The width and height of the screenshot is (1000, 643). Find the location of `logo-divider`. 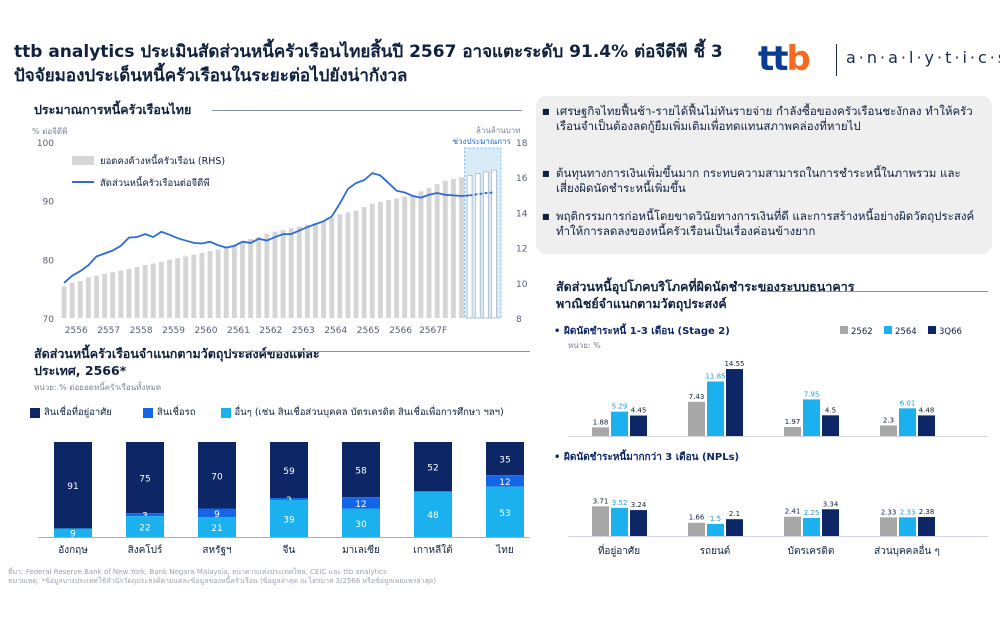

logo-divider is located at coordinates (836, 60).